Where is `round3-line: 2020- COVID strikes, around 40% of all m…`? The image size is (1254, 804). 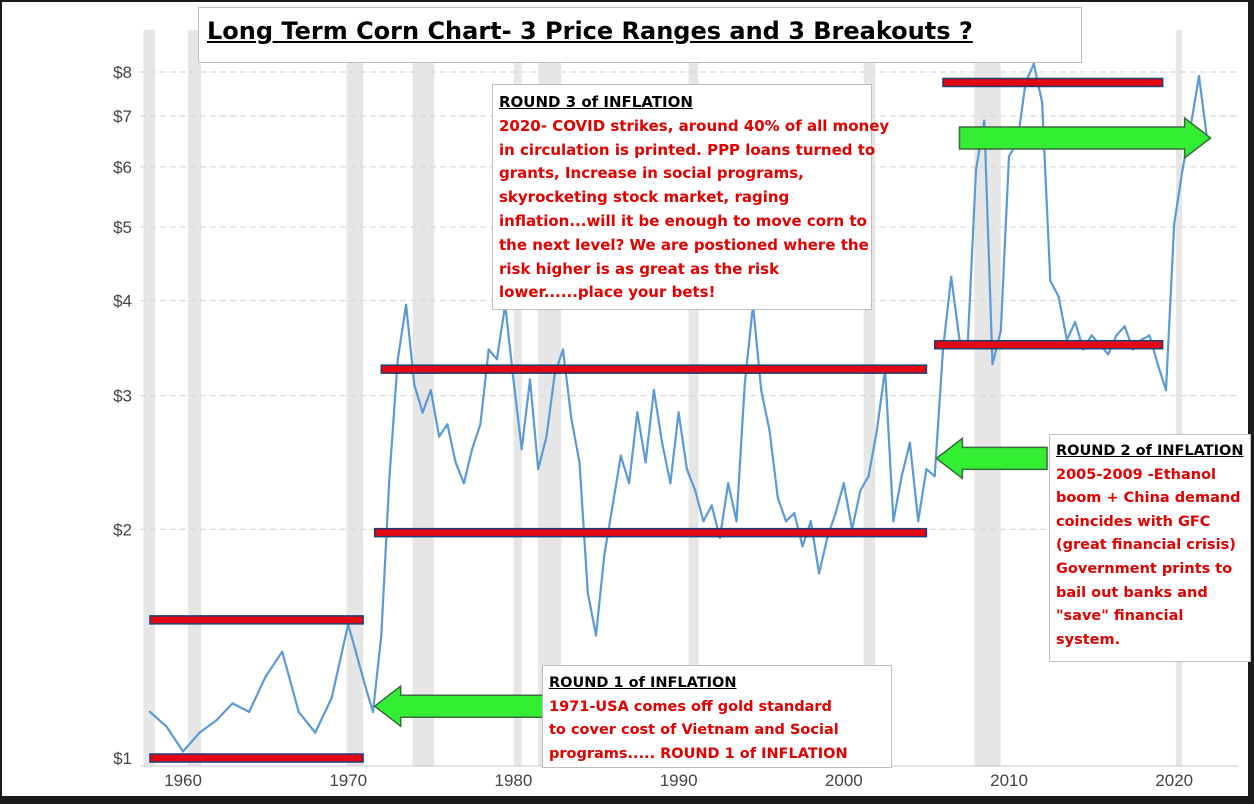
round3-line: 2020- COVID strikes, around 40% of all m… is located at coordinates (694, 125).